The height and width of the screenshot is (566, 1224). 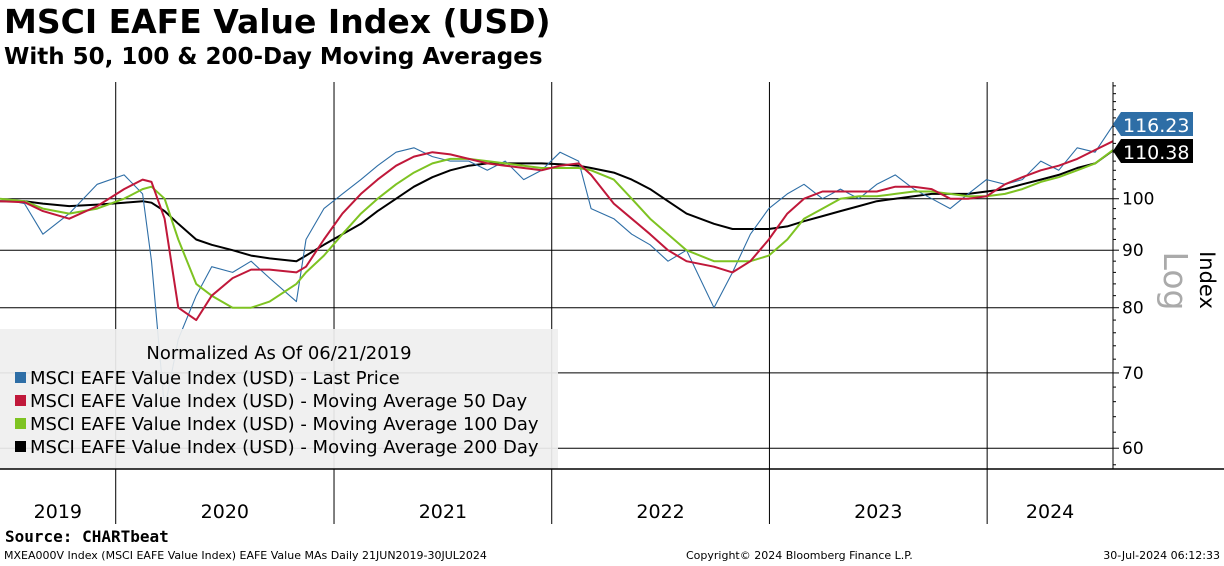 What do you see at coordinates (1133, 309) in the screenshot?
I see `y-tick-label: 80` at bounding box center [1133, 309].